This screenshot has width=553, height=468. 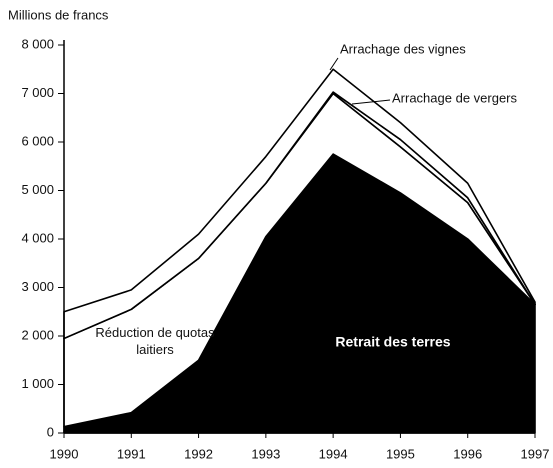 What do you see at coordinates (37, 237) in the screenshot?
I see `y-tick-label: 4 000` at bounding box center [37, 237].